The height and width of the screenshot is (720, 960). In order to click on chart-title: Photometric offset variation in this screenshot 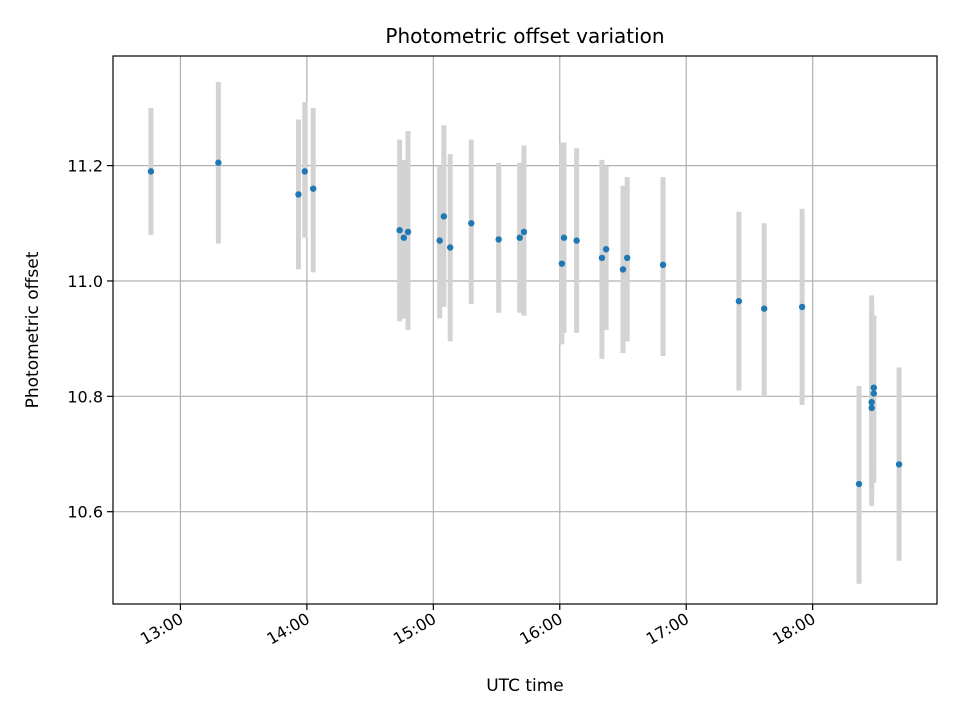, I will do `click(524, 36)`.